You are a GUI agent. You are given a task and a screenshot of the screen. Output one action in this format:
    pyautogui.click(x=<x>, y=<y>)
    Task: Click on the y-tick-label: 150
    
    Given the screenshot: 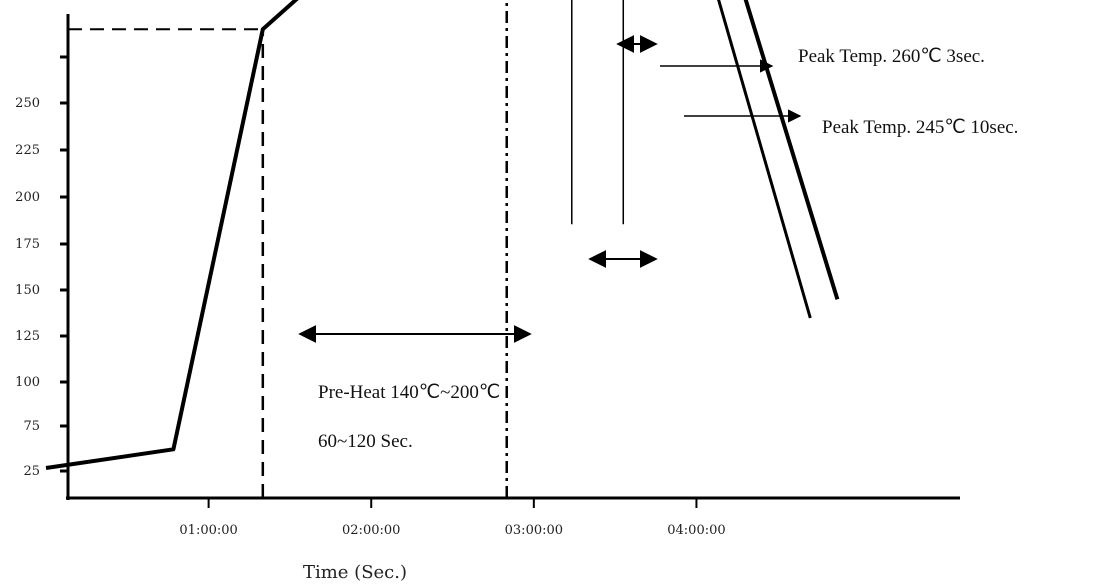 What is the action you would take?
    pyautogui.click(x=27, y=290)
    